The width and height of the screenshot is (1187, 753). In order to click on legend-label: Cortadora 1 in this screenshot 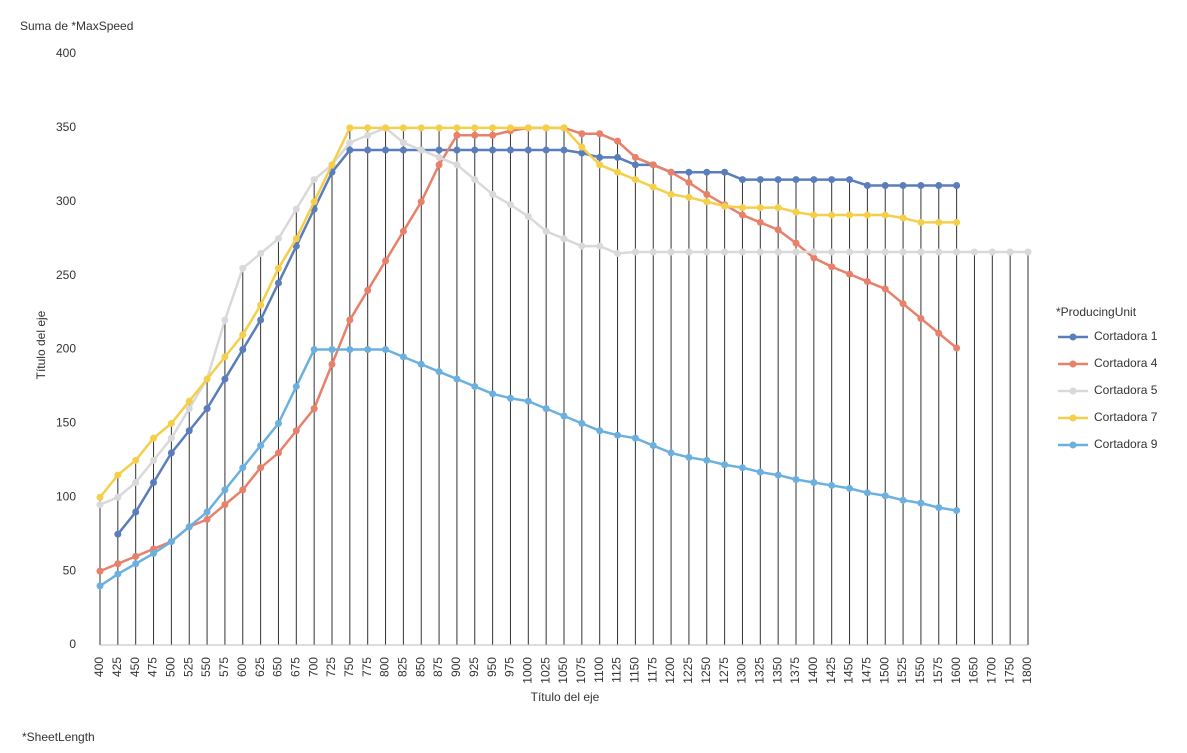, I will do `click(1126, 336)`.